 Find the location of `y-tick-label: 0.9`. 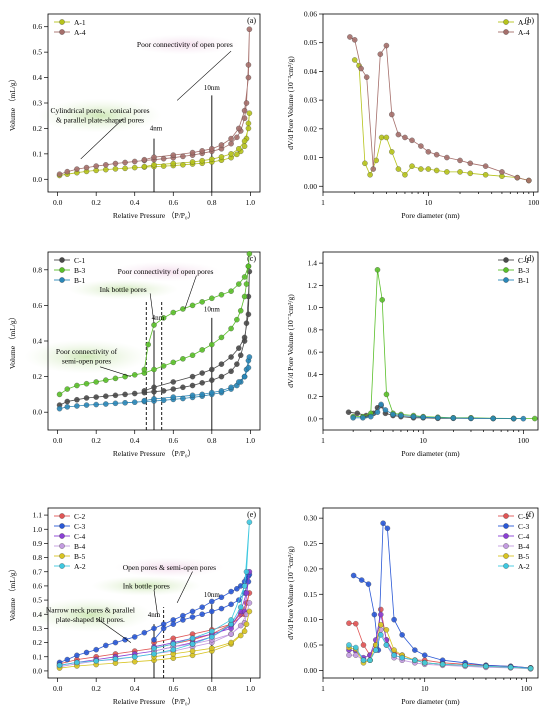

y-tick-label: 0.9 is located at coordinates (38, 543).